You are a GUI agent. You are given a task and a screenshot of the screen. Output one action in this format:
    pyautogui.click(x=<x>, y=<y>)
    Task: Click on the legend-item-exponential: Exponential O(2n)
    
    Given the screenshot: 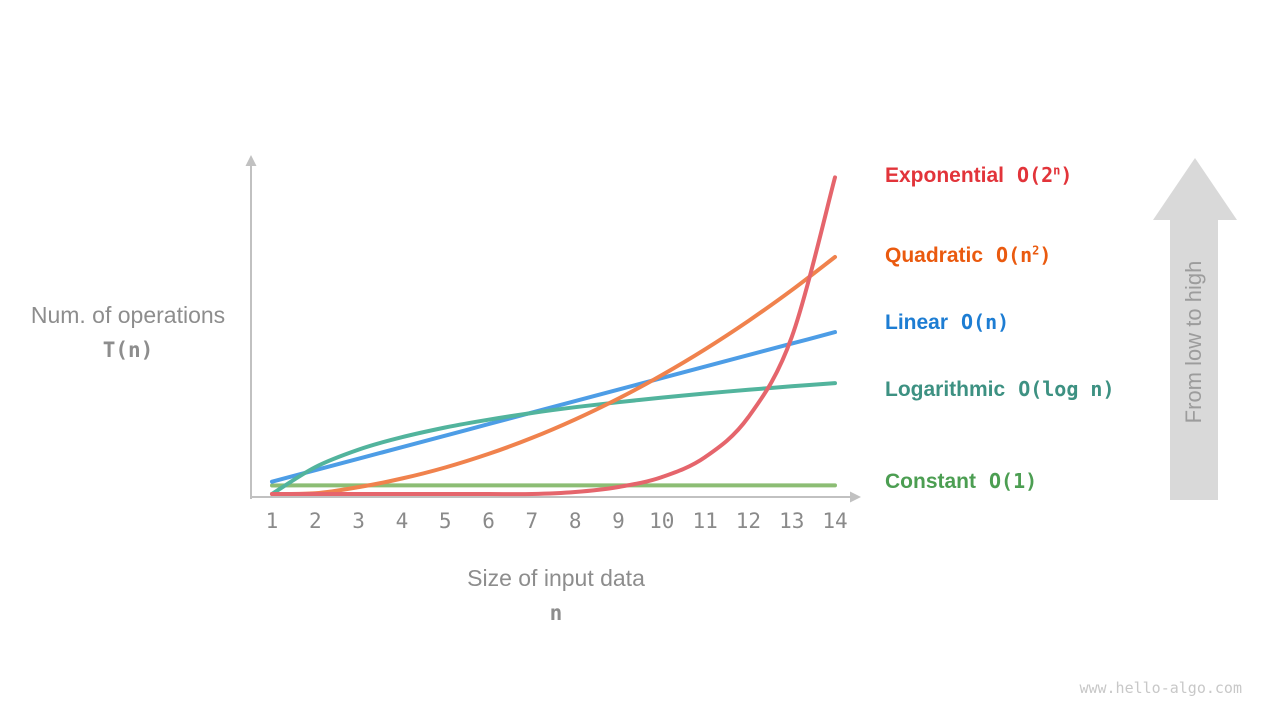 What is the action you would take?
    pyautogui.click(x=978, y=178)
    